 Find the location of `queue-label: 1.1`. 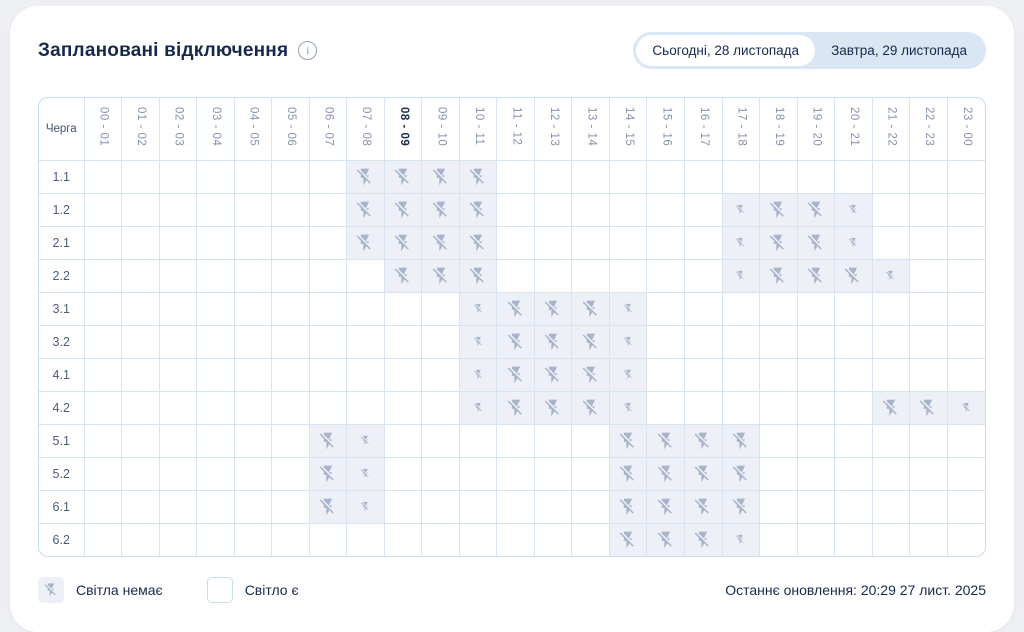

queue-label: 1.1 is located at coordinates (62, 177).